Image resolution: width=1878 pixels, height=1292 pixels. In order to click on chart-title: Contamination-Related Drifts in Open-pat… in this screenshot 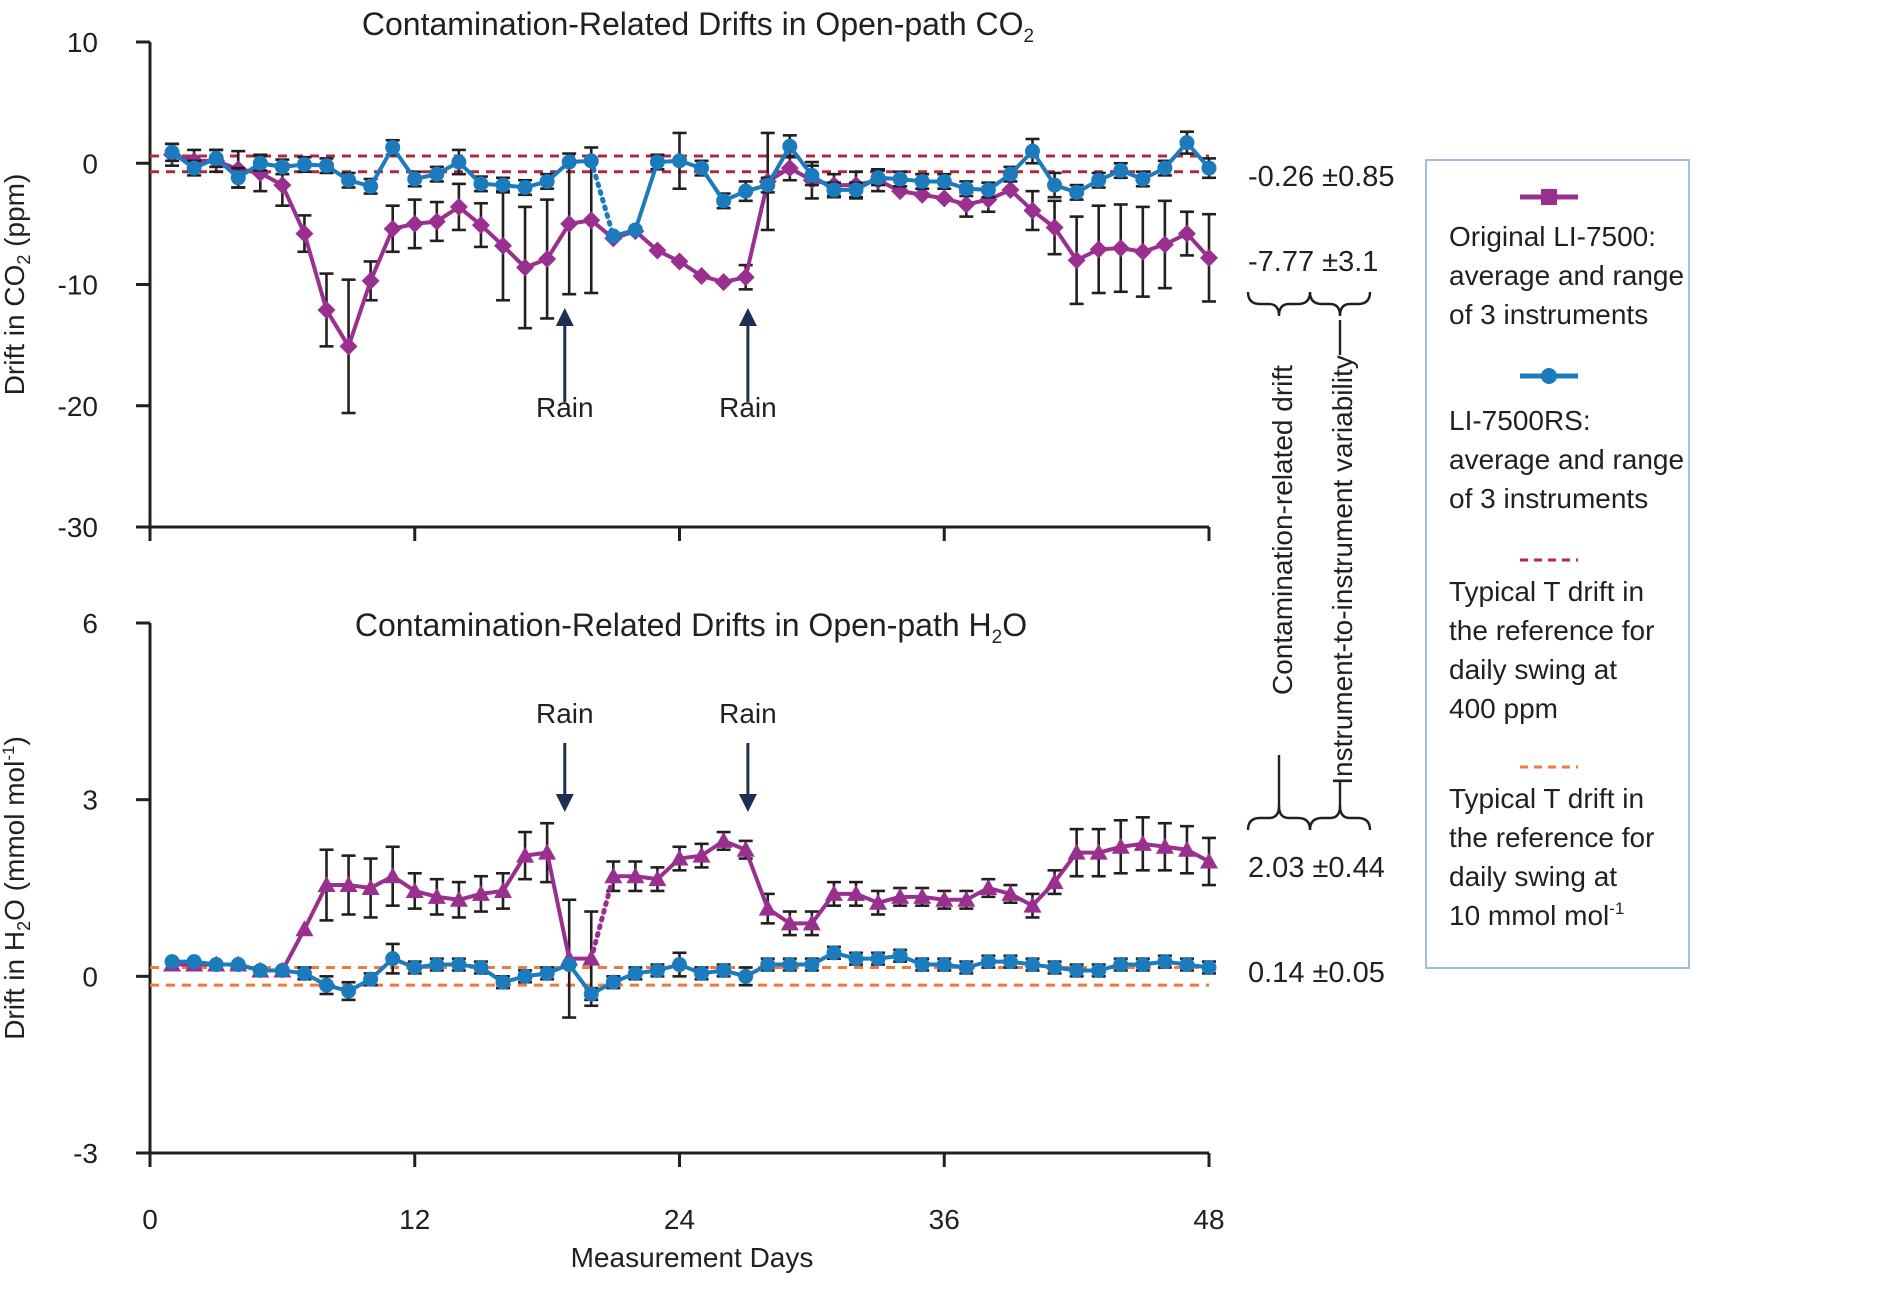, I will do `click(691, 627)`.